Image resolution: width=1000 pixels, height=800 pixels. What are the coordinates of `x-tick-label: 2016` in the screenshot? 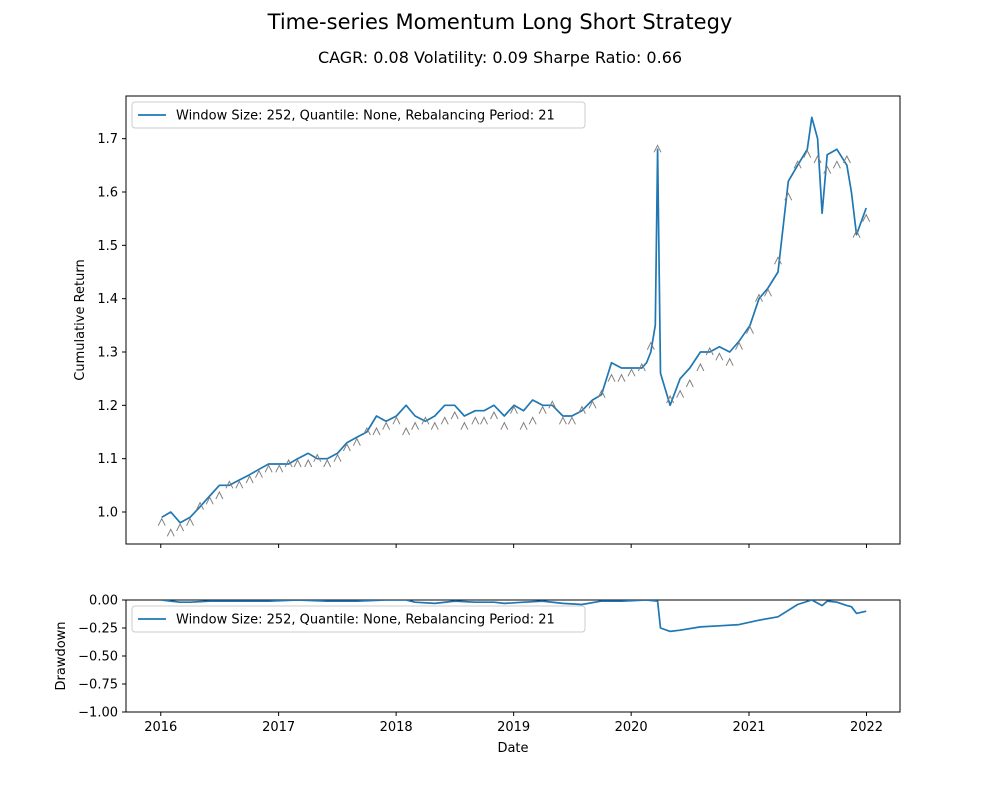 It's located at (160, 727).